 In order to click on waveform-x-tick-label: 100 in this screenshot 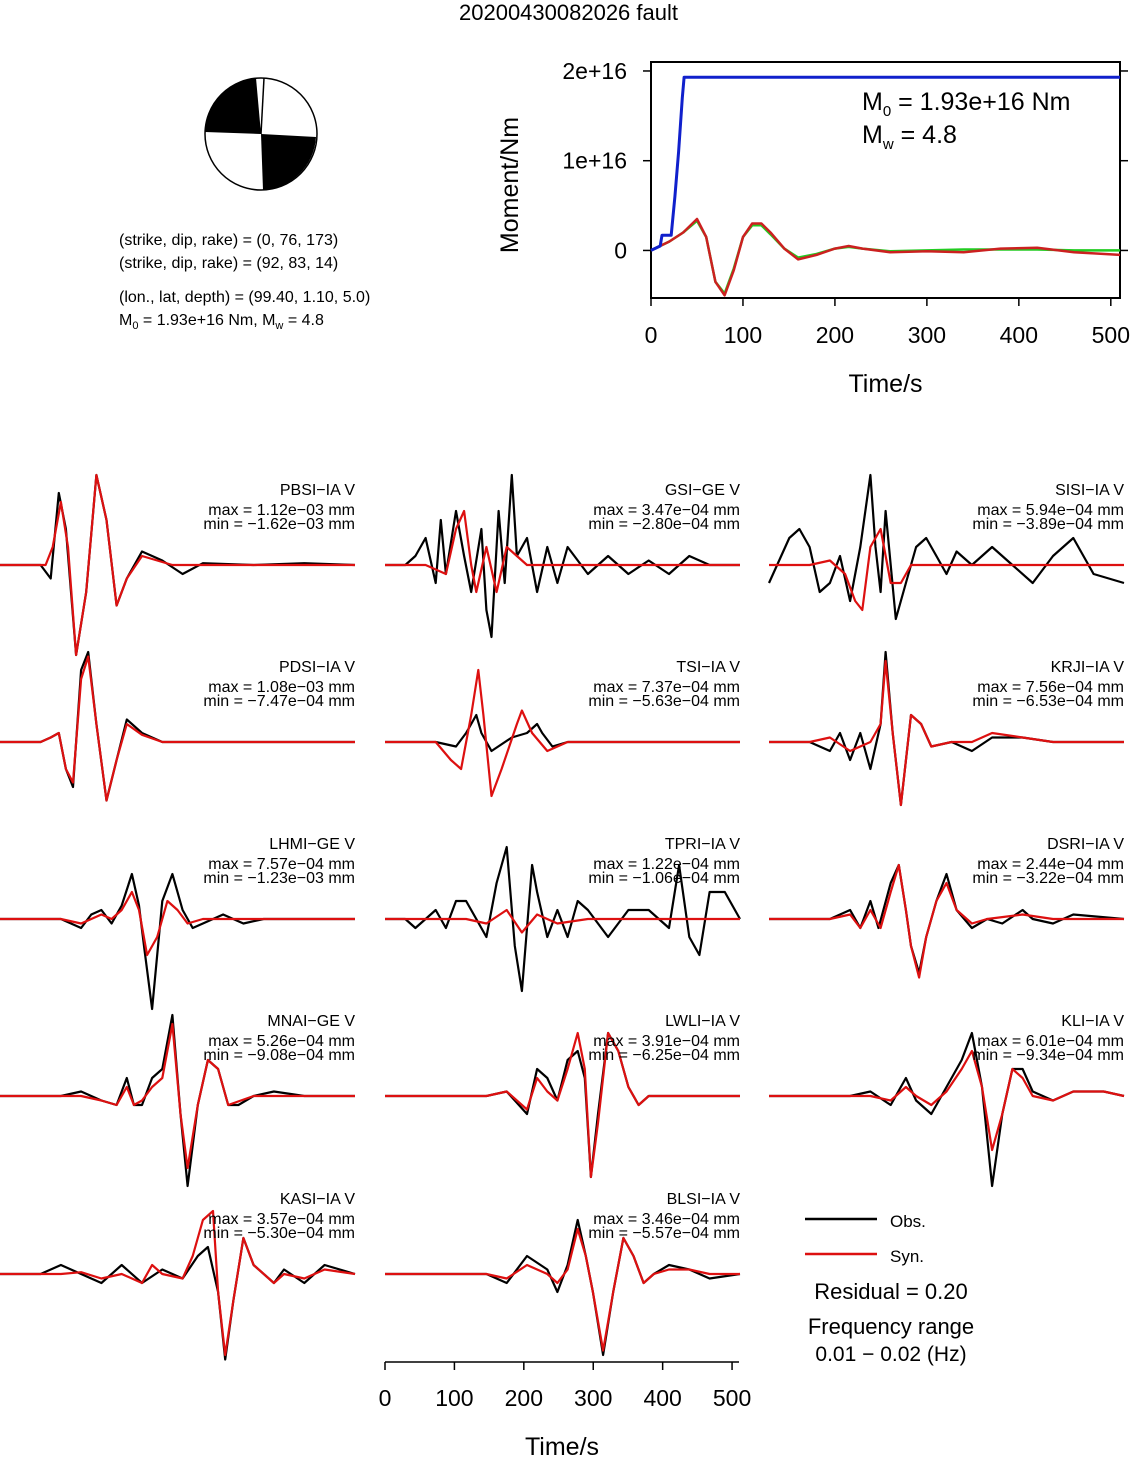, I will do `click(454, 1398)`.